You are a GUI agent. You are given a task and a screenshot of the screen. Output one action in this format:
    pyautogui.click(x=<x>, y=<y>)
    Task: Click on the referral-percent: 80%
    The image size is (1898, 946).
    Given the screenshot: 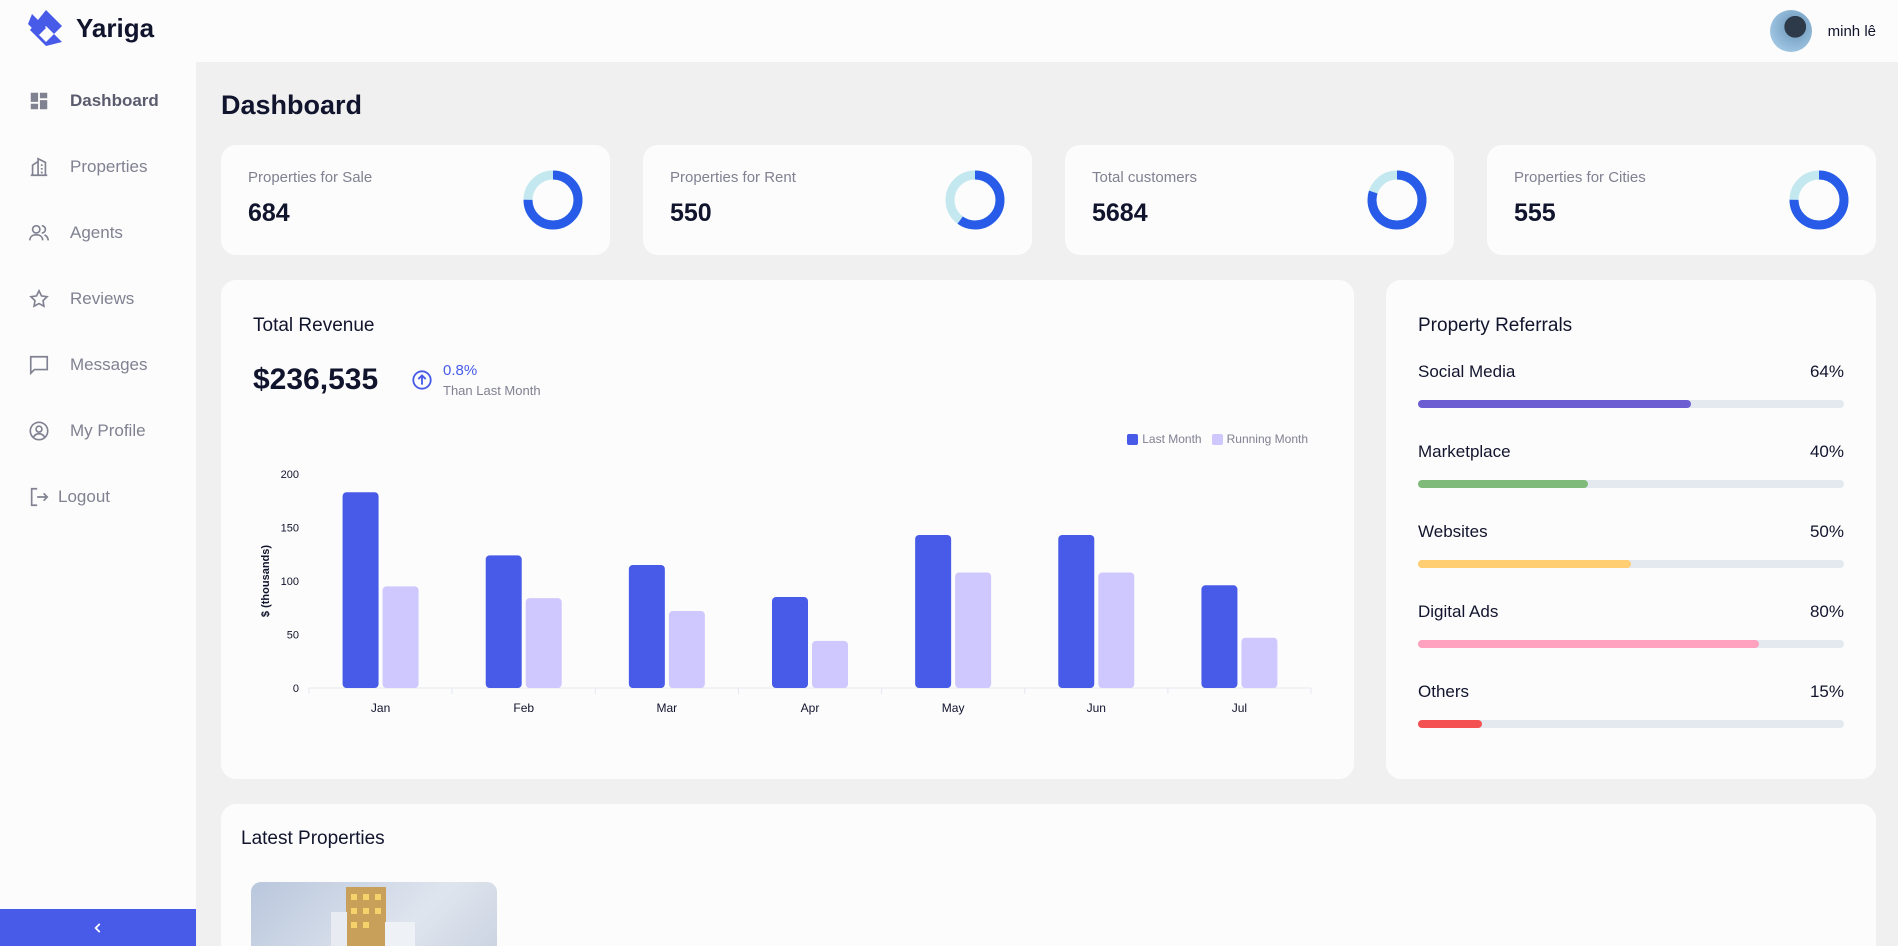 What is the action you would take?
    pyautogui.click(x=1826, y=611)
    